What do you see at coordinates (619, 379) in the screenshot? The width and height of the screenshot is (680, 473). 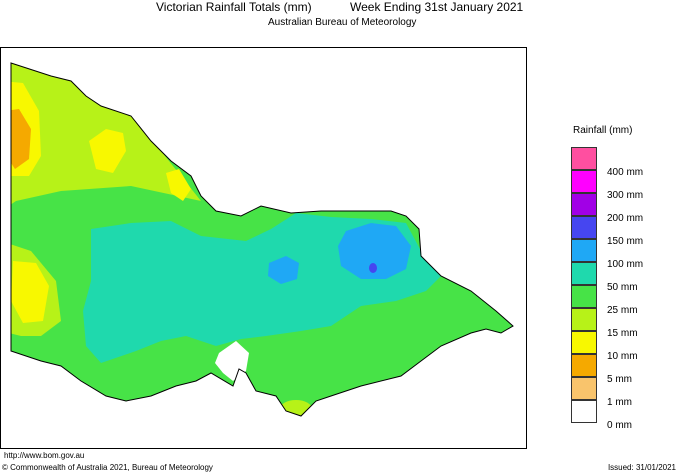 I see `legend-label-5: 5 mm` at bounding box center [619, 379].